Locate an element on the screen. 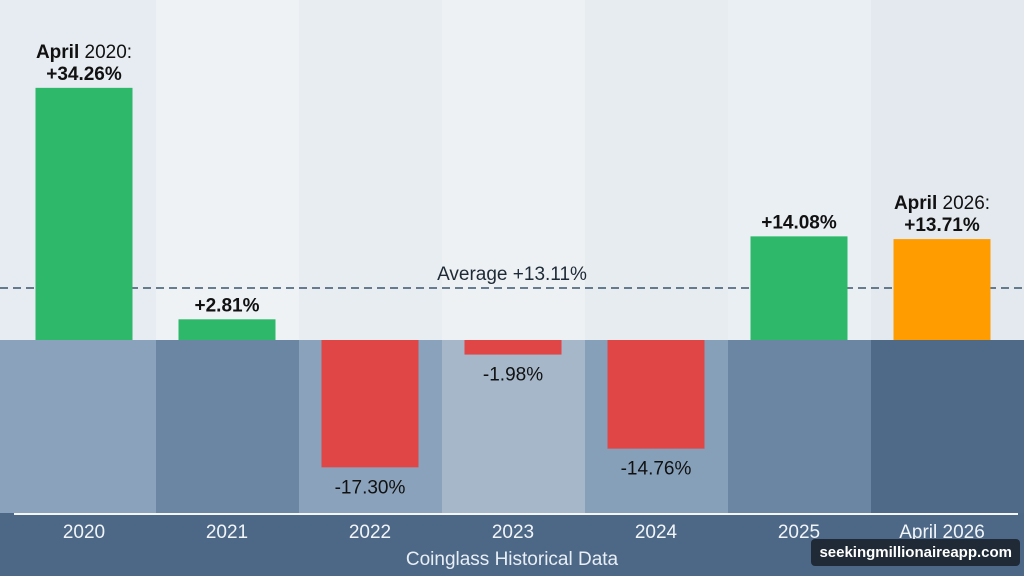  bar-2022 is located at coordinates (370, 404).